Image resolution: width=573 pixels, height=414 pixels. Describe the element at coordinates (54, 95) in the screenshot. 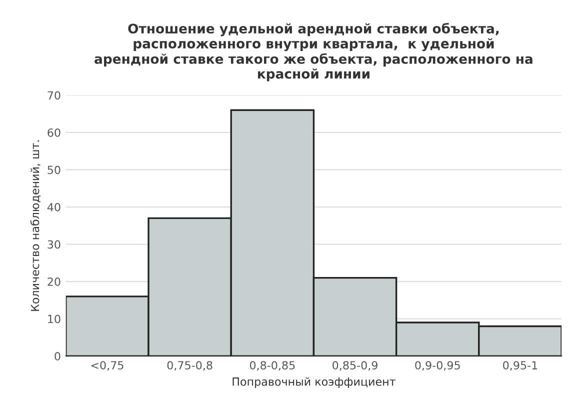

I see `y-tick-label: 70` at that location.